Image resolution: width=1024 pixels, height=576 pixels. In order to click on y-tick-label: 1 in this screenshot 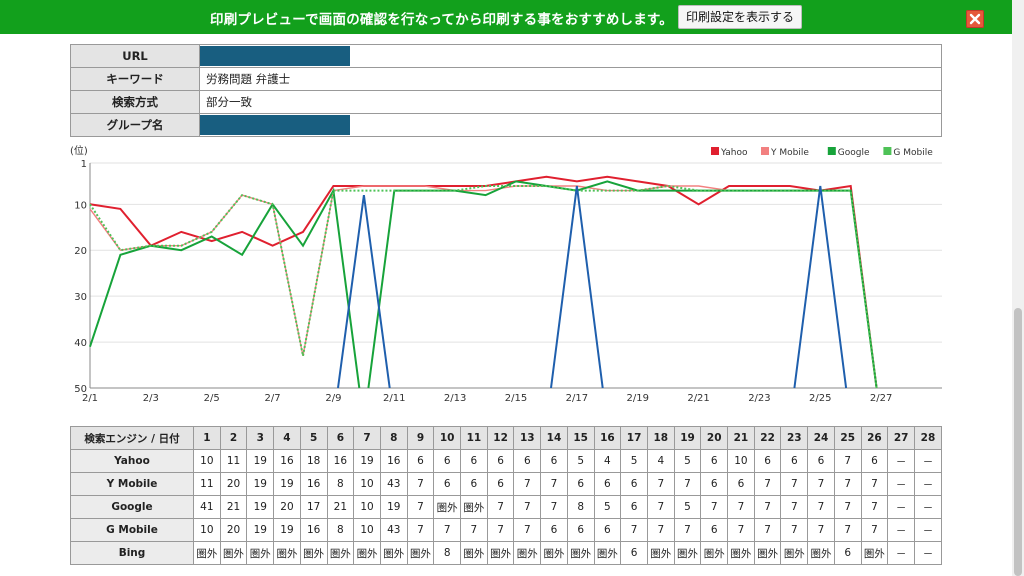, I will do `click(84, 164)`.